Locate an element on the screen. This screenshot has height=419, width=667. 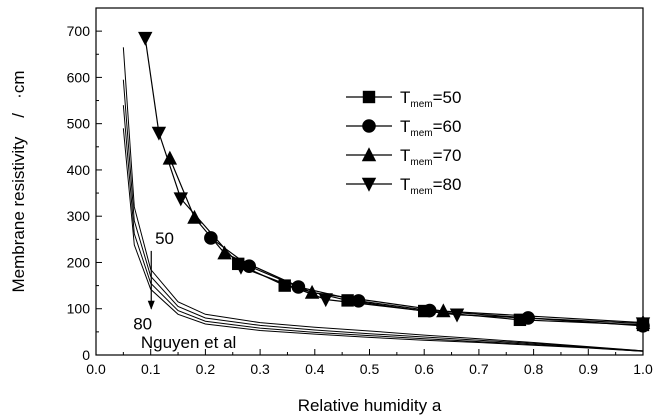
legend-label: Tmem=80 is located at coordinates (430, 186).